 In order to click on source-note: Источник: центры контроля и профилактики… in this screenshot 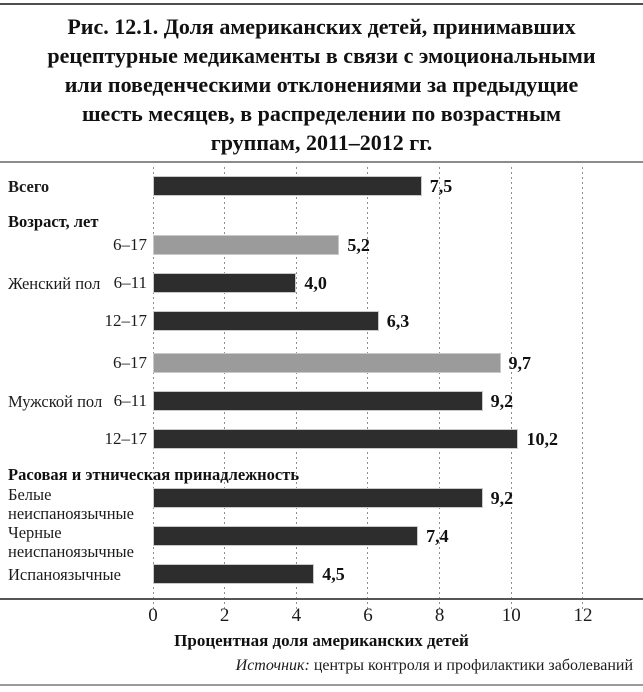, I will do `click(434, 666)`.